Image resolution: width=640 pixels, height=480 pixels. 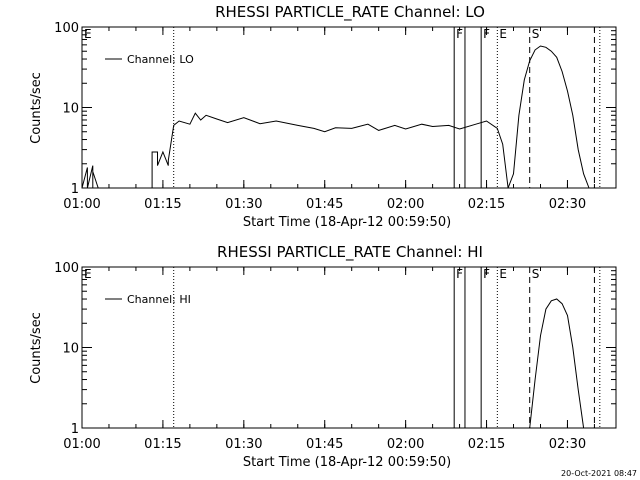 I want to click on chart-hi-title: RHESSI PARTICLE_RATE Channel: HI, so click(x=350, y=252).